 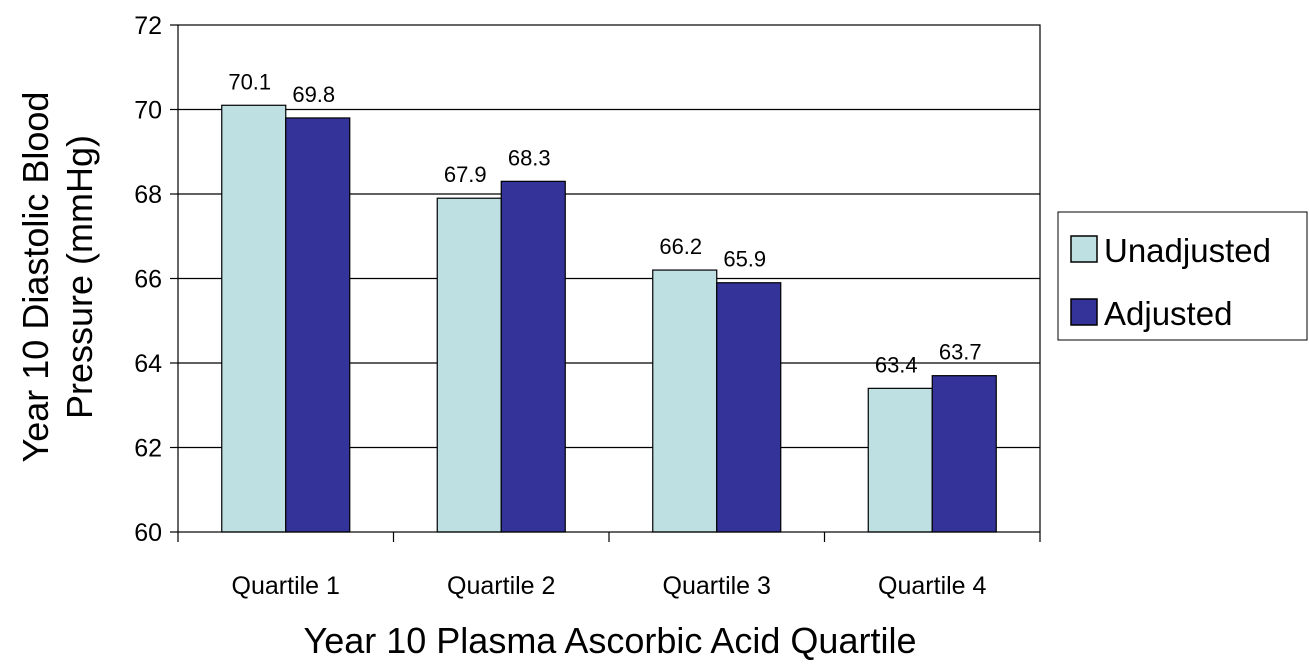 I want to click on x-tick-label: Quartile 3, so click(x=717, y=586).